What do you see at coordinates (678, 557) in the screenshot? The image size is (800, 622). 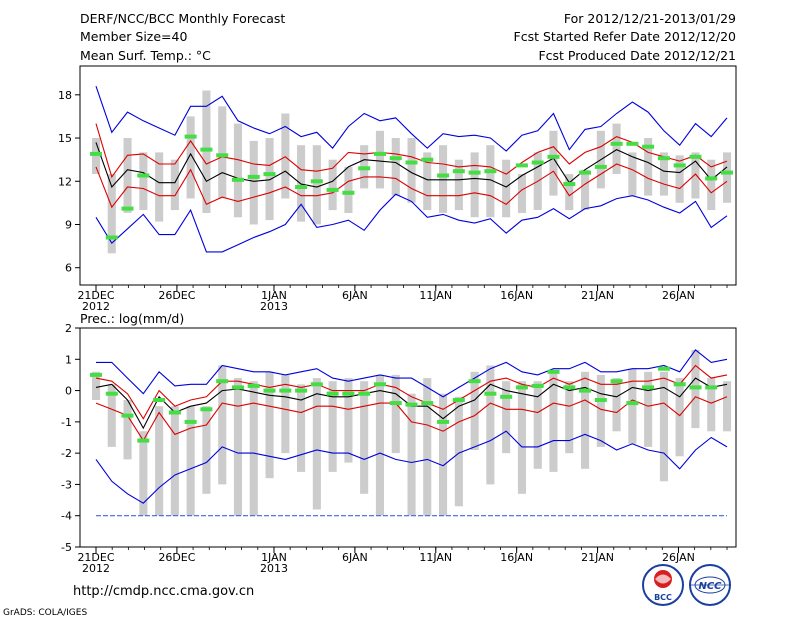 I see `precip-xtick-label-7: 26JAN` at bounding box center [678, 557].